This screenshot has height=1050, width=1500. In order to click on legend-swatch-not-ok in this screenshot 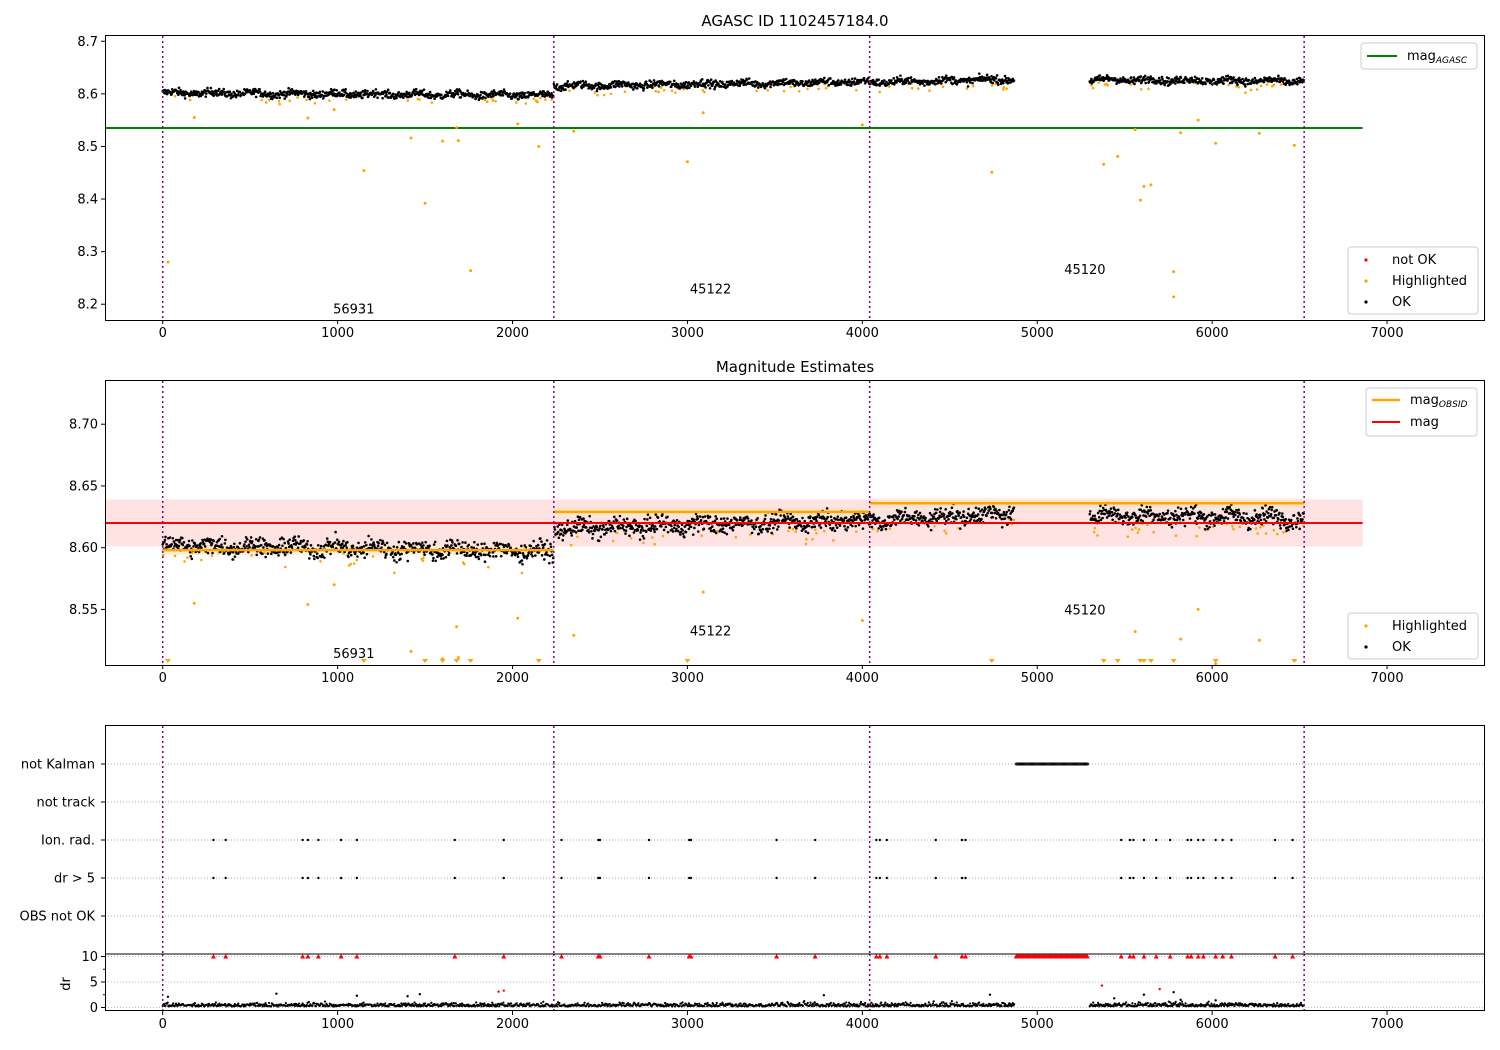, I will do `click(1366, 260)`.